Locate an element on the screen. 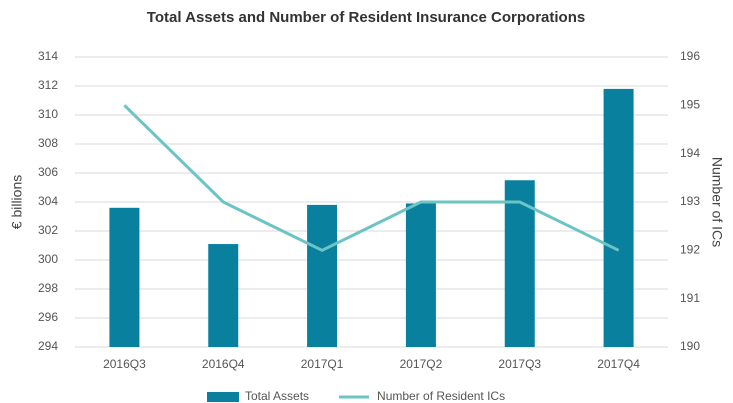 This screenshot has height=403, width=733. y2-tick-label: 192 is located at coordinates (690, 250).